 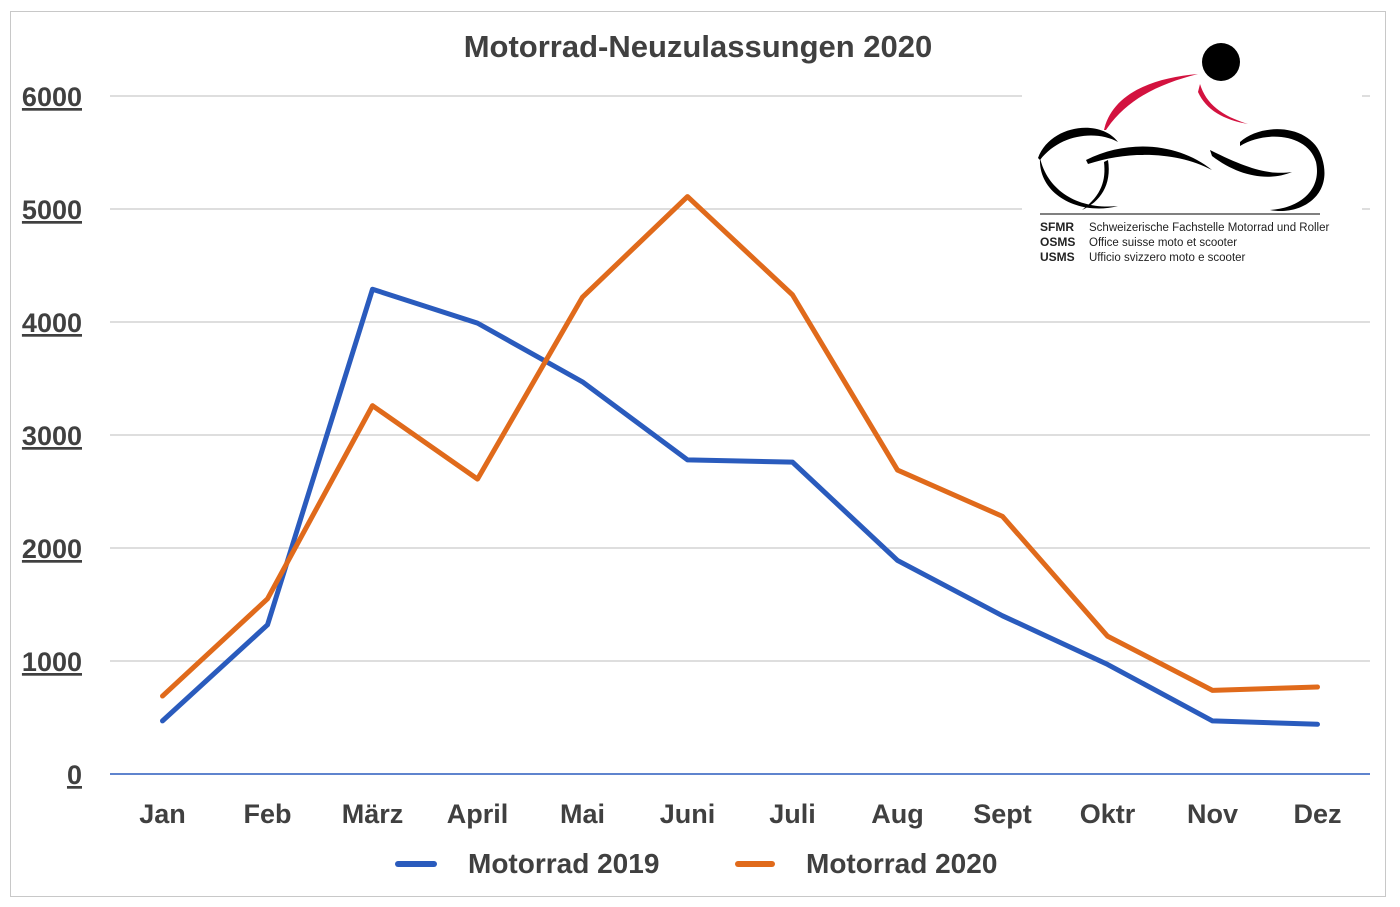 I want to click on logo-name-it: Ufficio svizzero moto e scooter, so click(x=1167, y=258).